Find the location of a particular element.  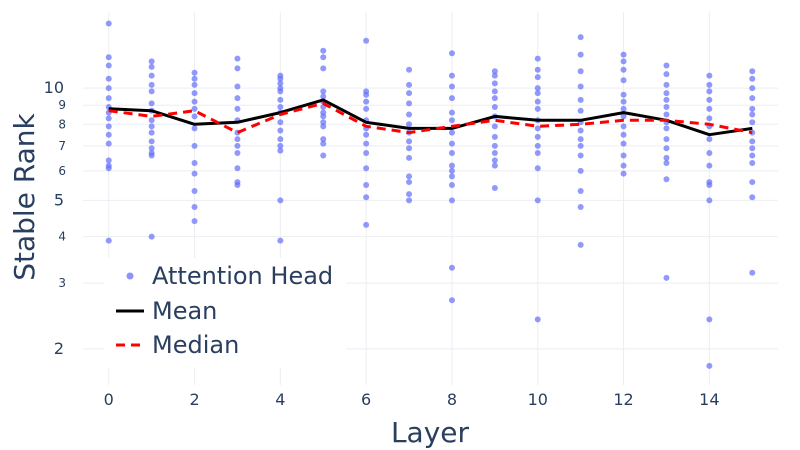

series-lines is located at coordinates (430, 117).